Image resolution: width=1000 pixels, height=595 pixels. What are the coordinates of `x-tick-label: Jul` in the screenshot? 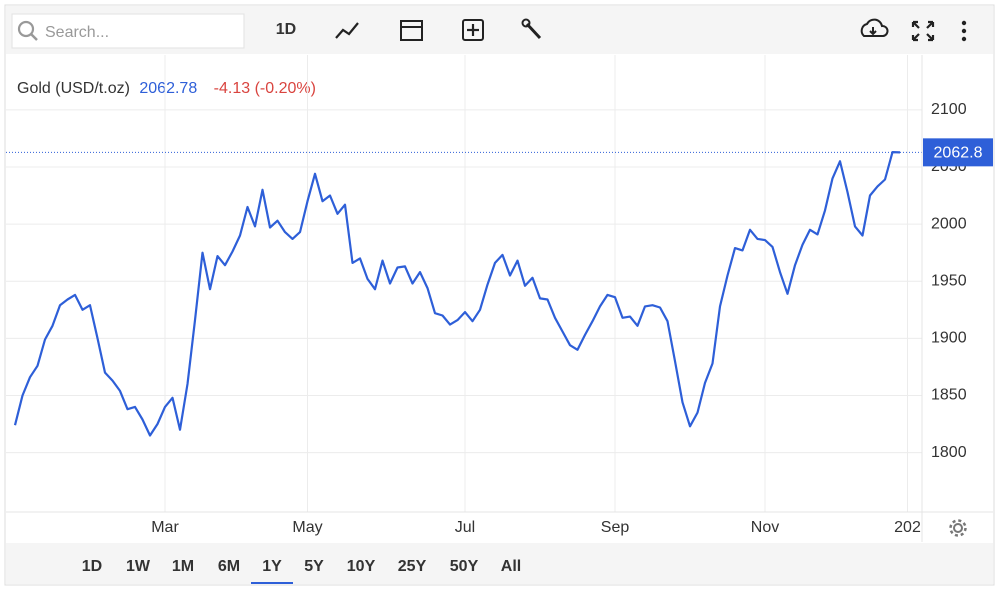 It's located at (465, 527).